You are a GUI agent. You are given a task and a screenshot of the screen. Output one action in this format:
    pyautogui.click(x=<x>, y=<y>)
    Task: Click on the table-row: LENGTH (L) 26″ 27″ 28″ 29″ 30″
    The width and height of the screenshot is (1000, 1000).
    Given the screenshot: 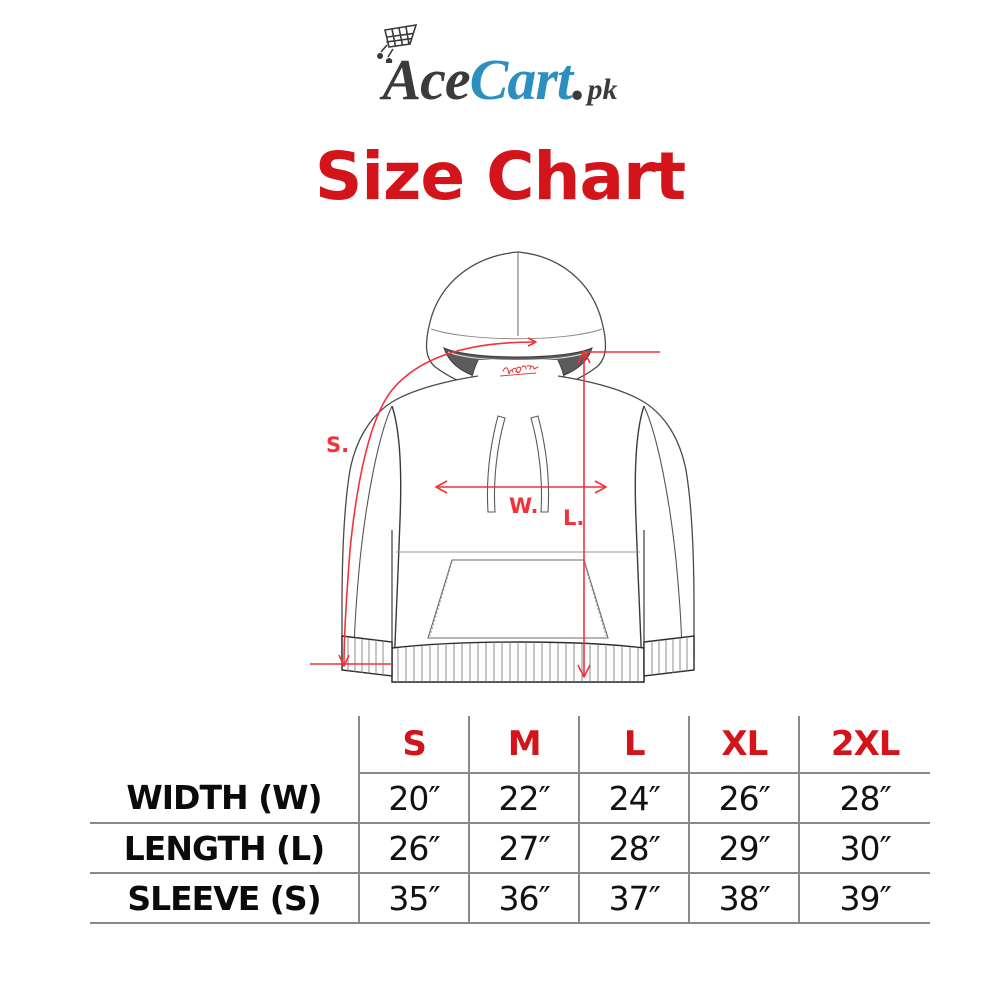 What is the action you would take?
    pyautogui.click(x=510, y=848)
    